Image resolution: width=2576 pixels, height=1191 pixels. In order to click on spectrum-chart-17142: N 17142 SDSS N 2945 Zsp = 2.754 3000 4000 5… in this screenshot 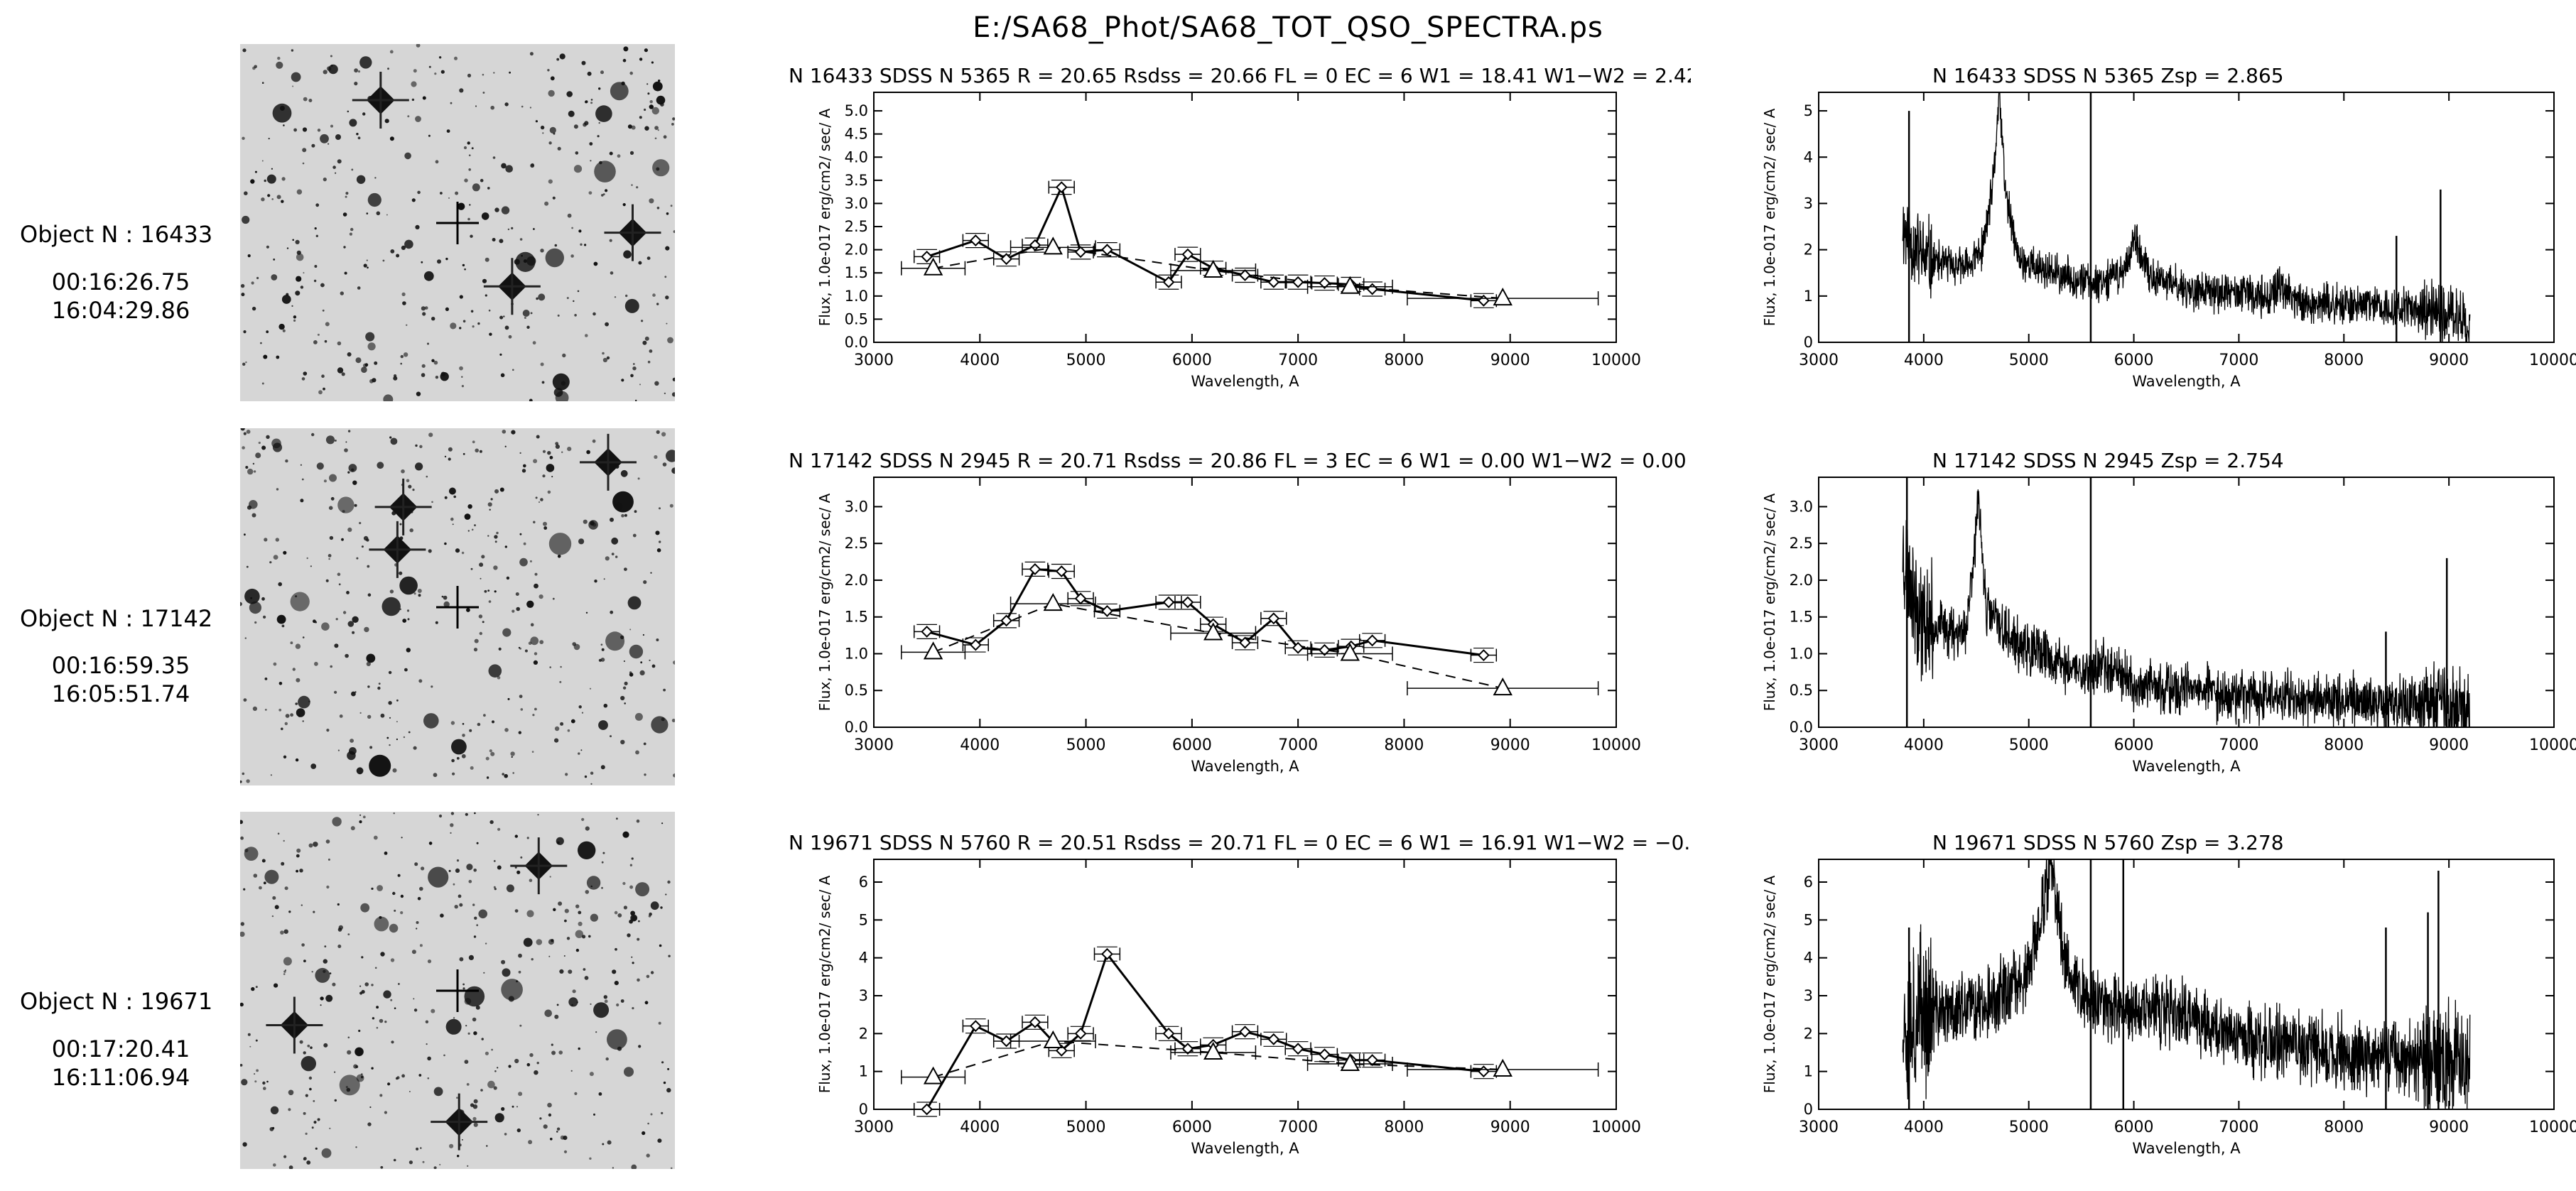, I will do `click(2168, 612)`.